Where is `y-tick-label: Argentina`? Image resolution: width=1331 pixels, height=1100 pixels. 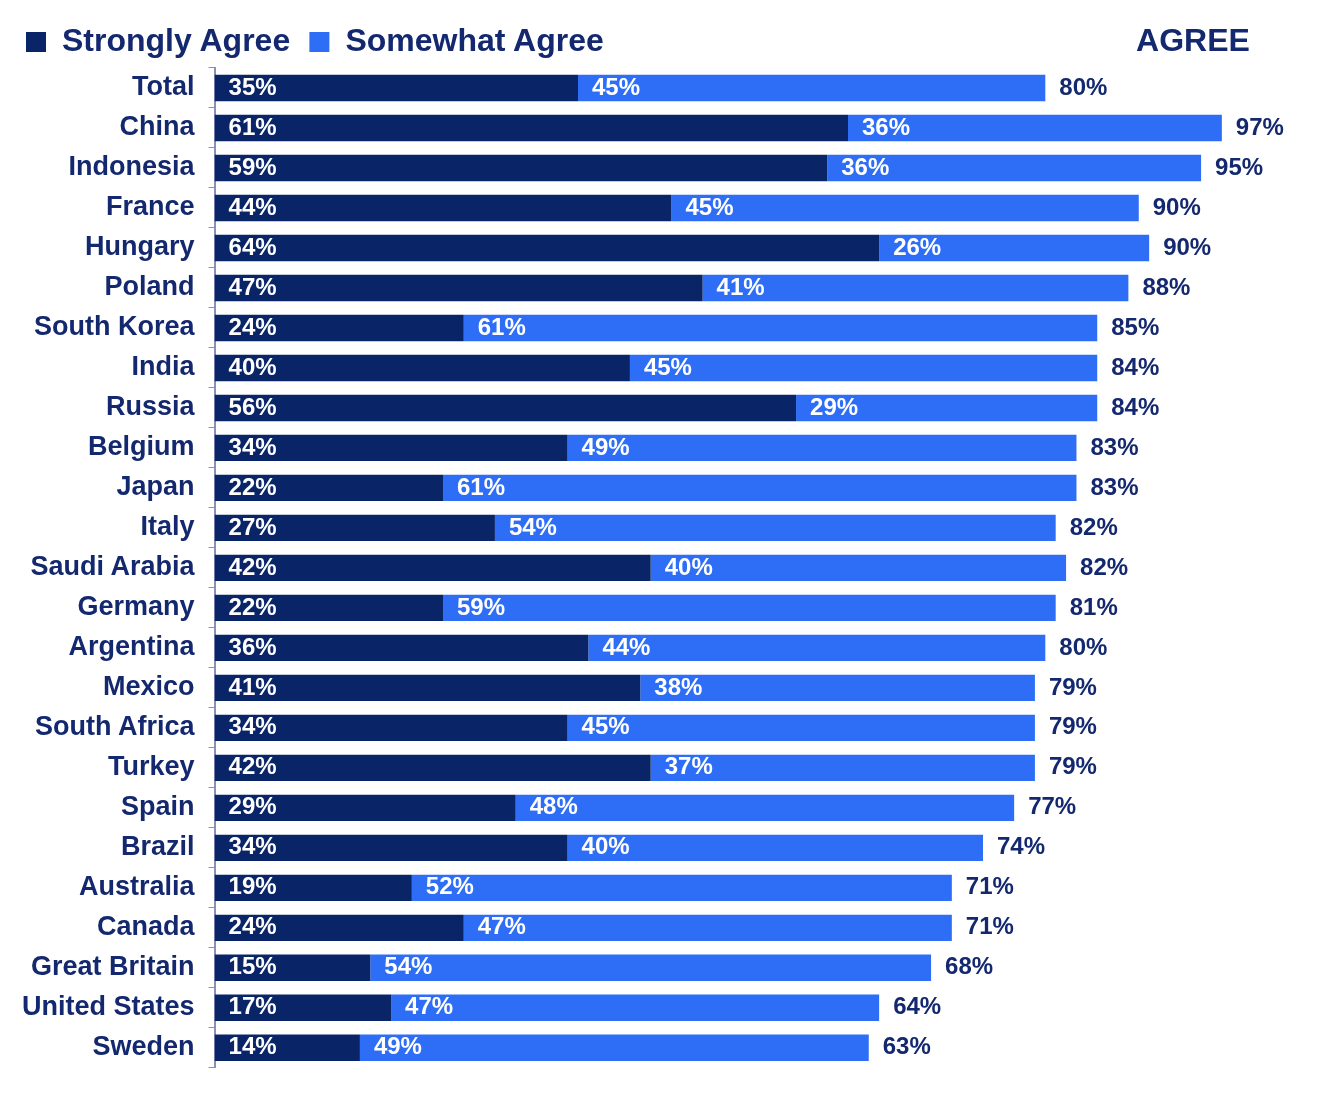
y-tick-label: Argentina is located at coordinates (132, 646).